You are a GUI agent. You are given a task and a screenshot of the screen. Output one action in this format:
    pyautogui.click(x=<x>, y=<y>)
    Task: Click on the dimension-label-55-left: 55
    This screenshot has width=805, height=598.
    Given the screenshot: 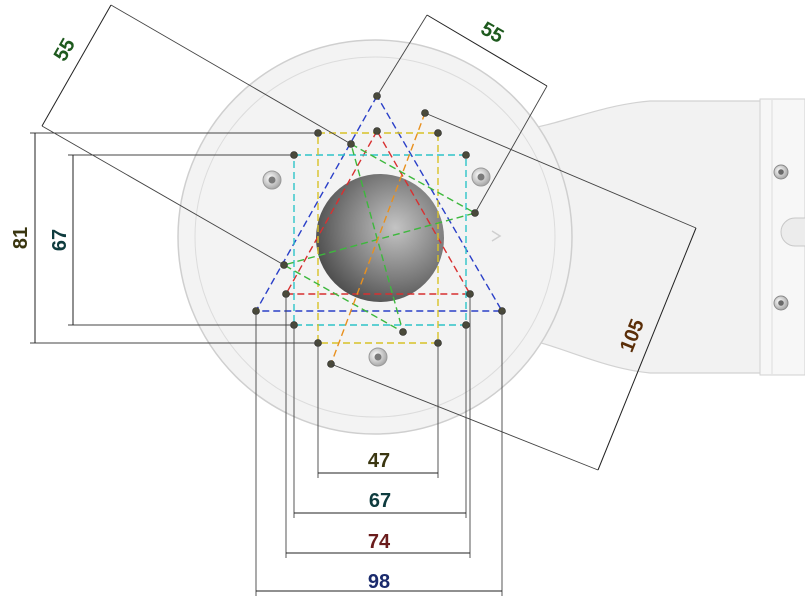 What is the action you would take?
    pyautogui.click(x=65, y=50)
    